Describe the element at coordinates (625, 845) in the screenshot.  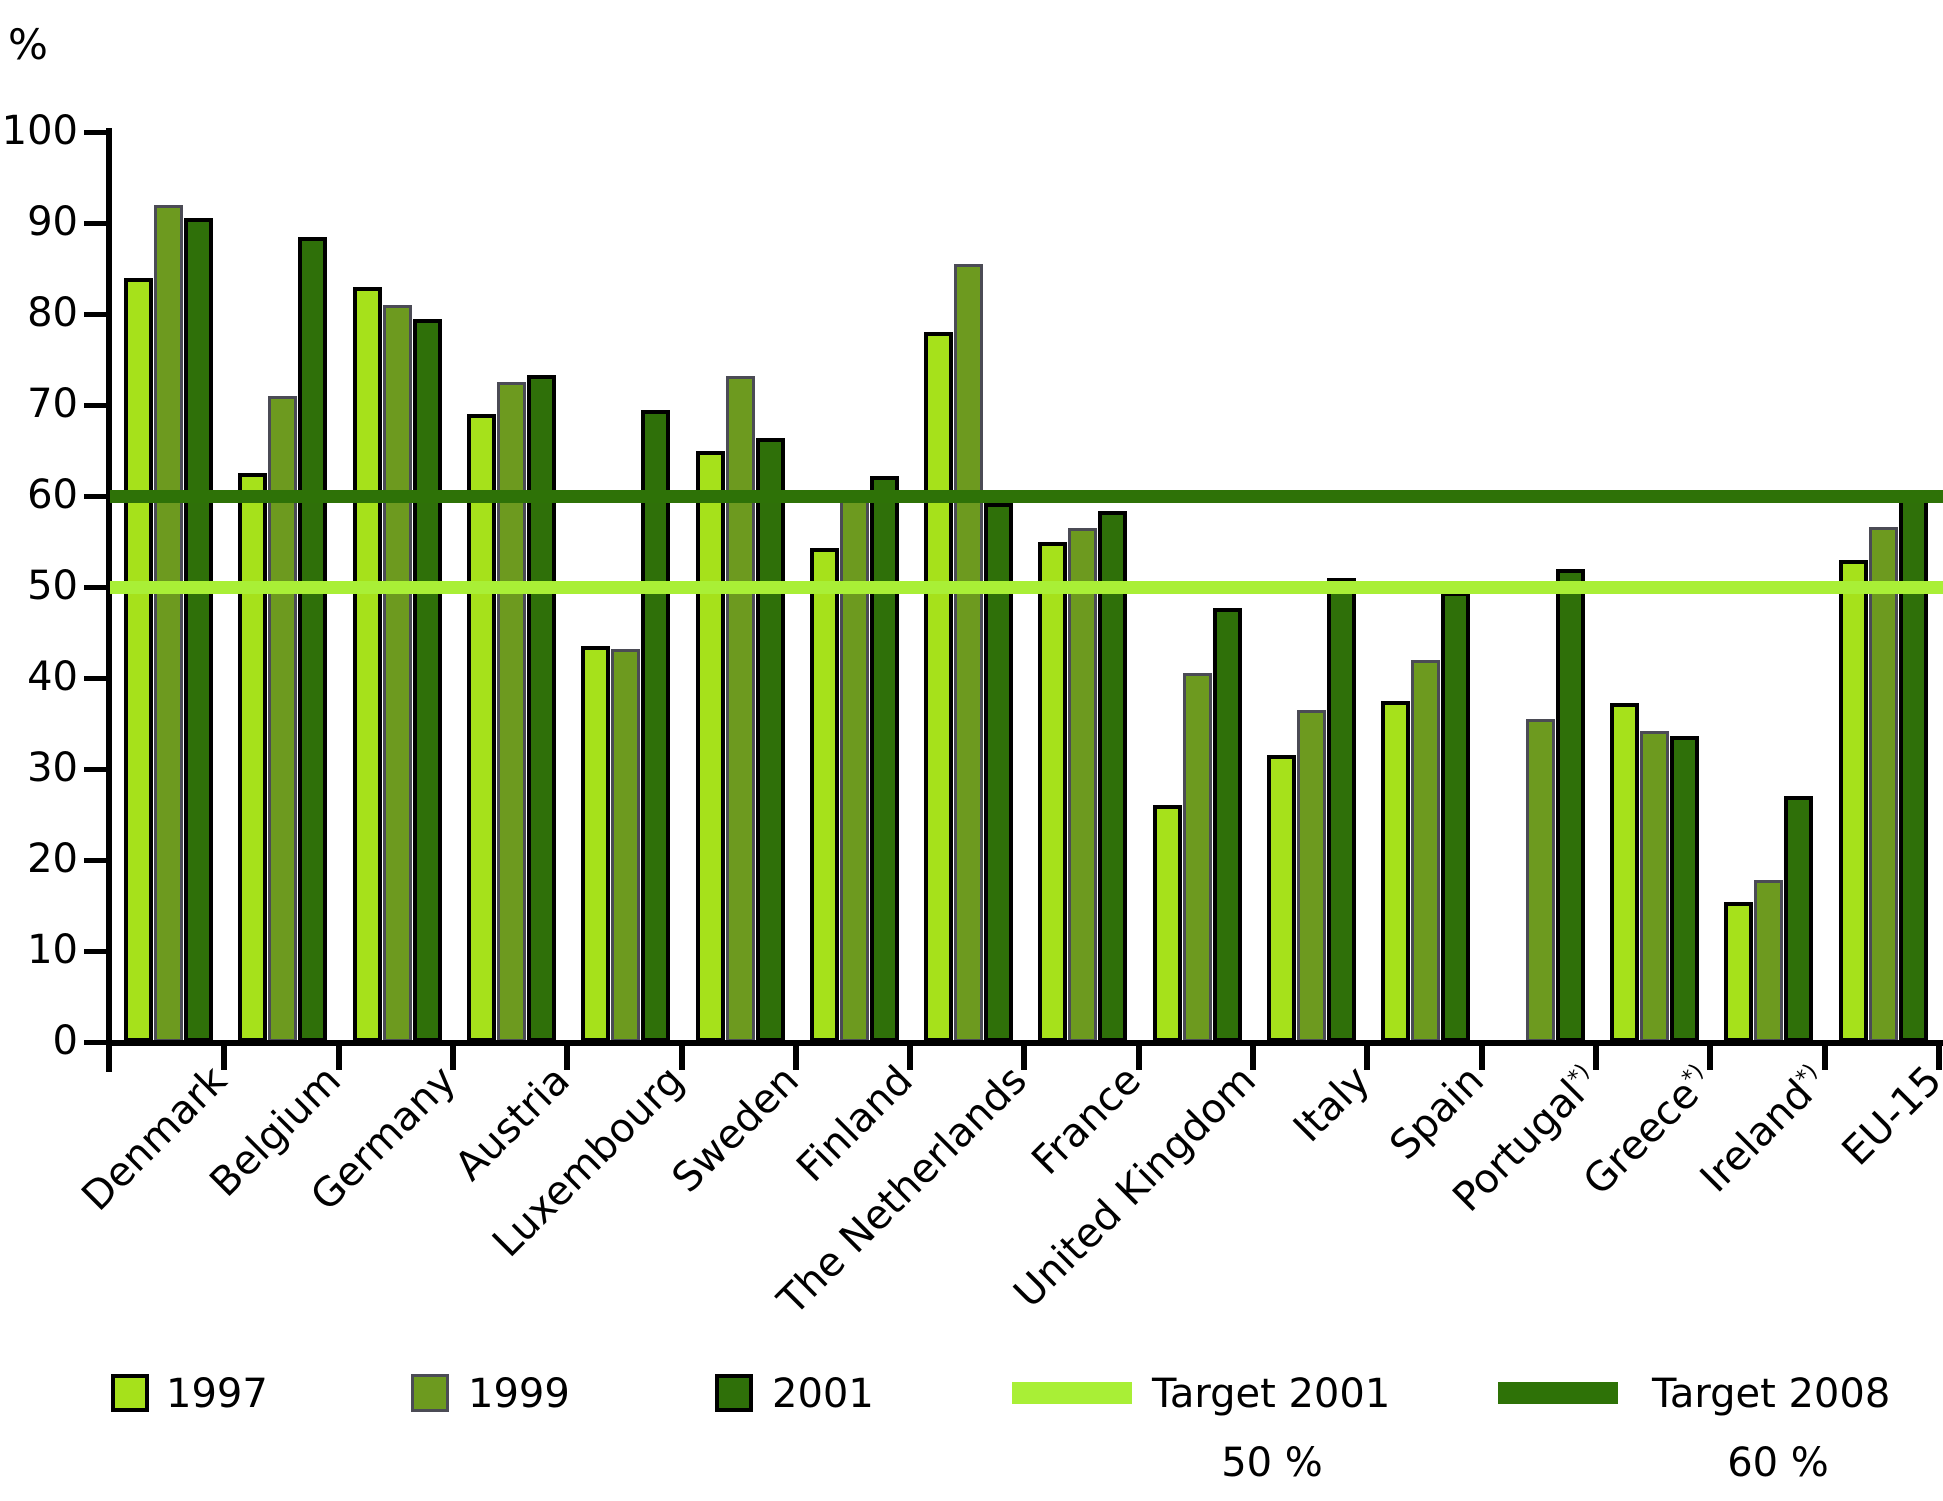
I see `bar-luxembourg-1999` at that location.